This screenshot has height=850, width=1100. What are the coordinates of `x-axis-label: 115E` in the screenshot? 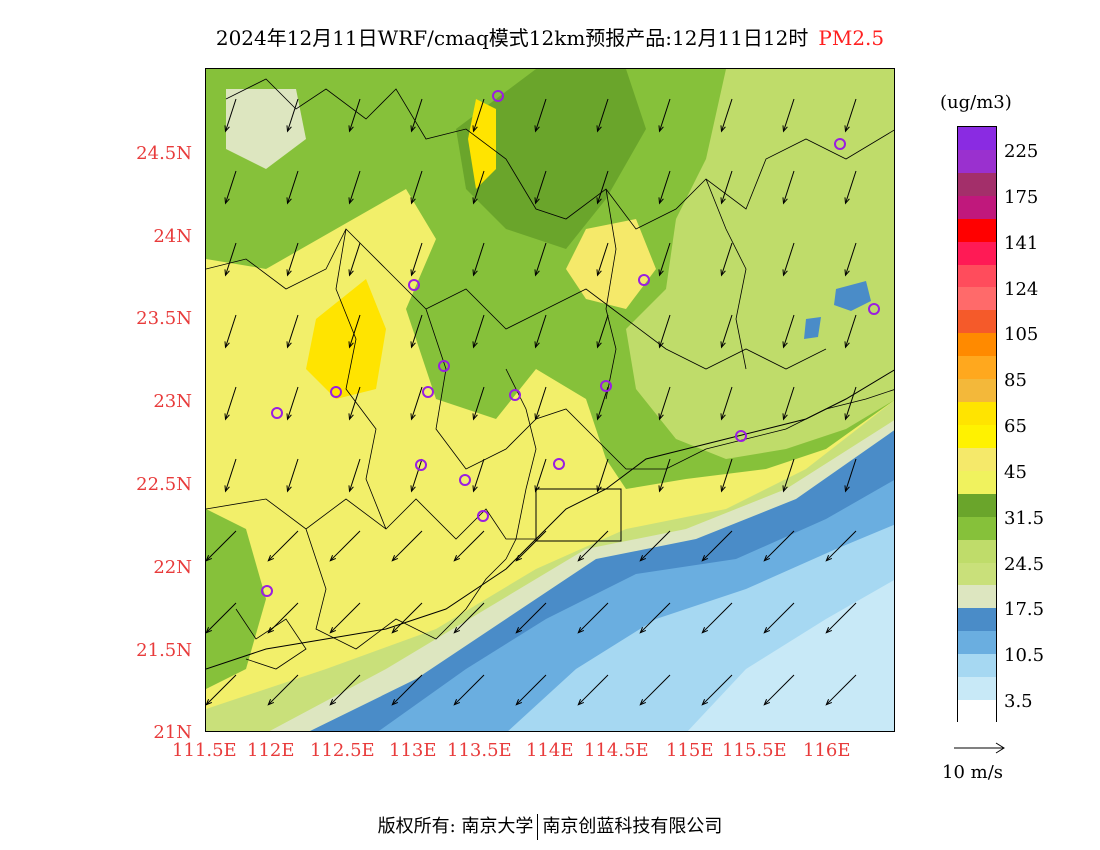 It's located at (690, 750).